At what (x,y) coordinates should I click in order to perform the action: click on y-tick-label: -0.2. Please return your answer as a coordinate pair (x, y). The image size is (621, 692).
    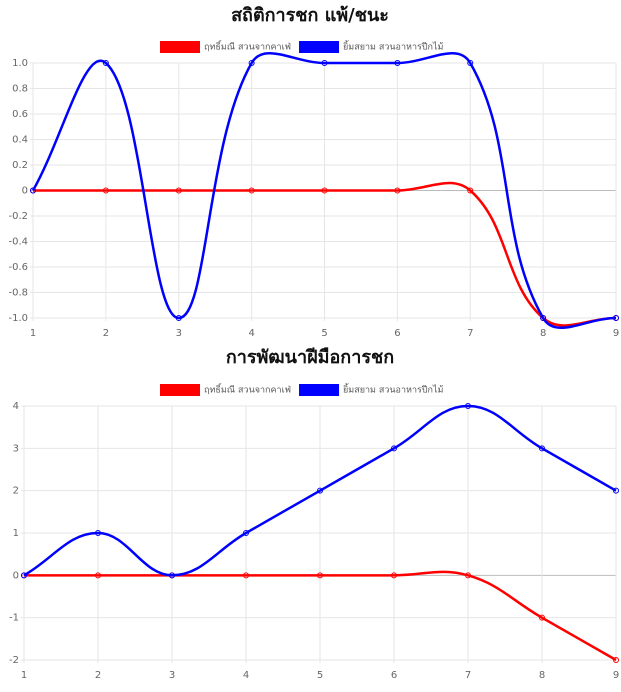
    Looking at the image, I should click on (18, 216).